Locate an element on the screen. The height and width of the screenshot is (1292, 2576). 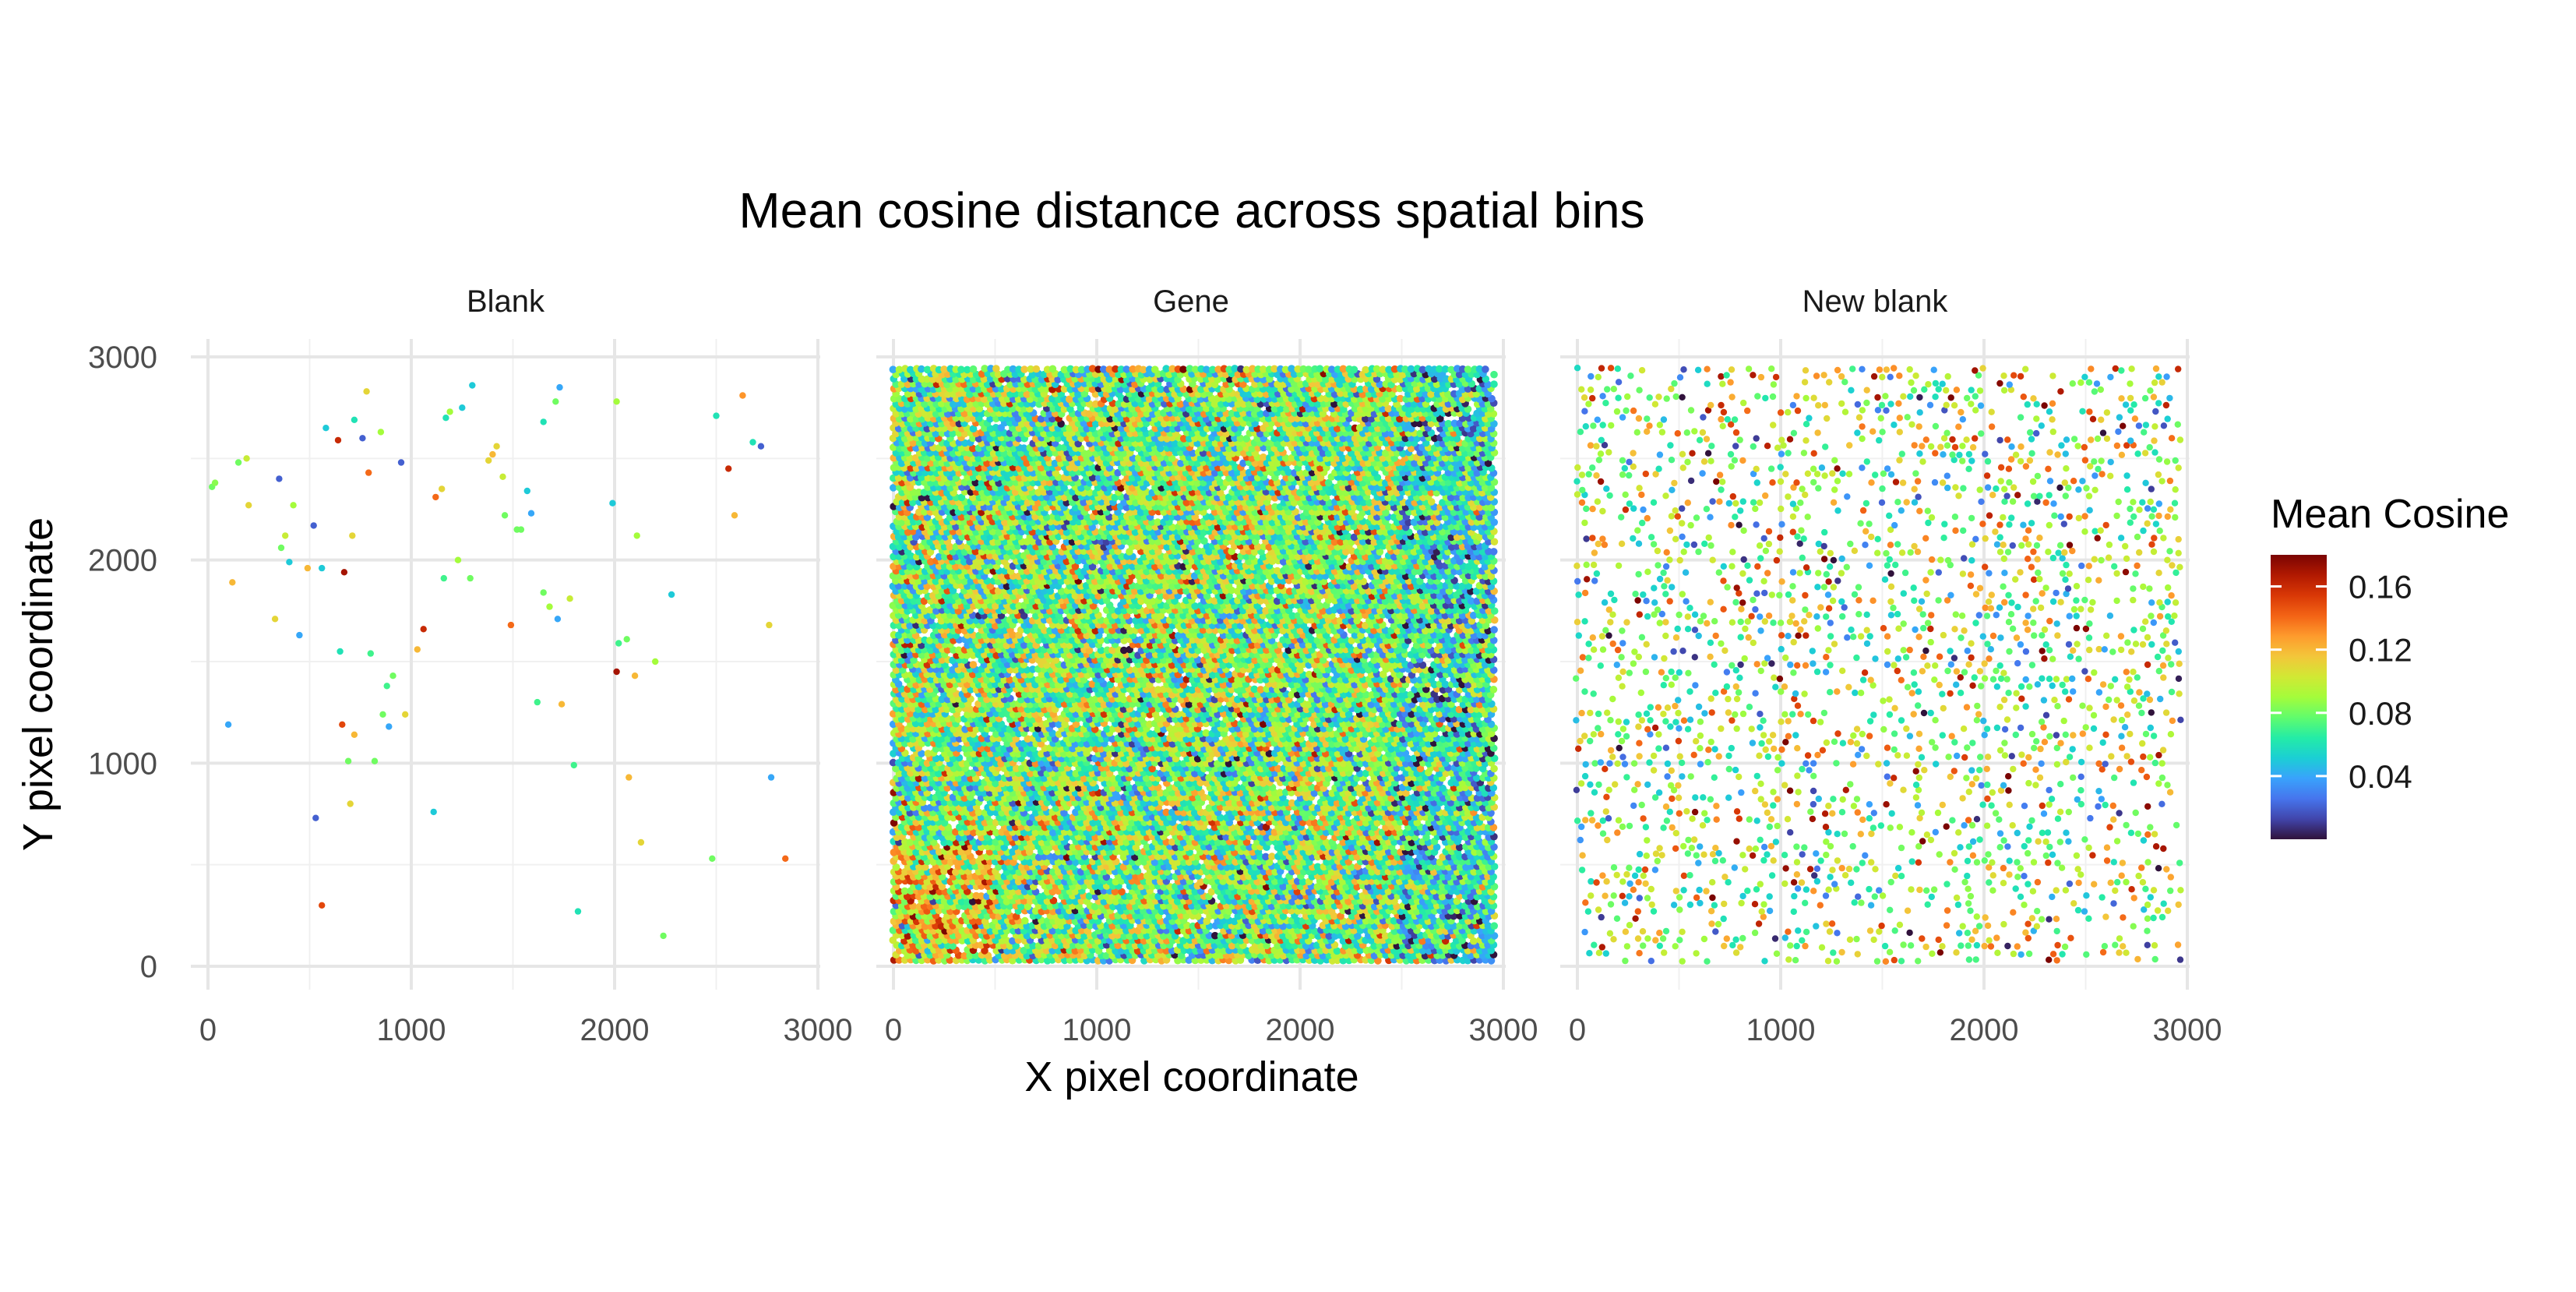
x-tick-label: 0 is located at coordinates (893, 1030).